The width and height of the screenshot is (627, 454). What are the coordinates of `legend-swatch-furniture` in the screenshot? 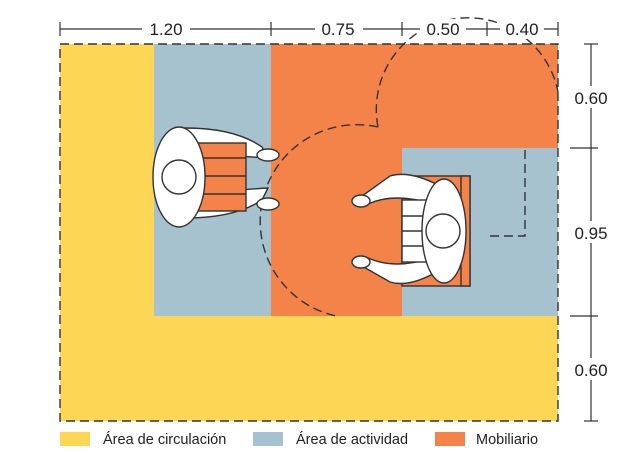 It's located at (450, 439).